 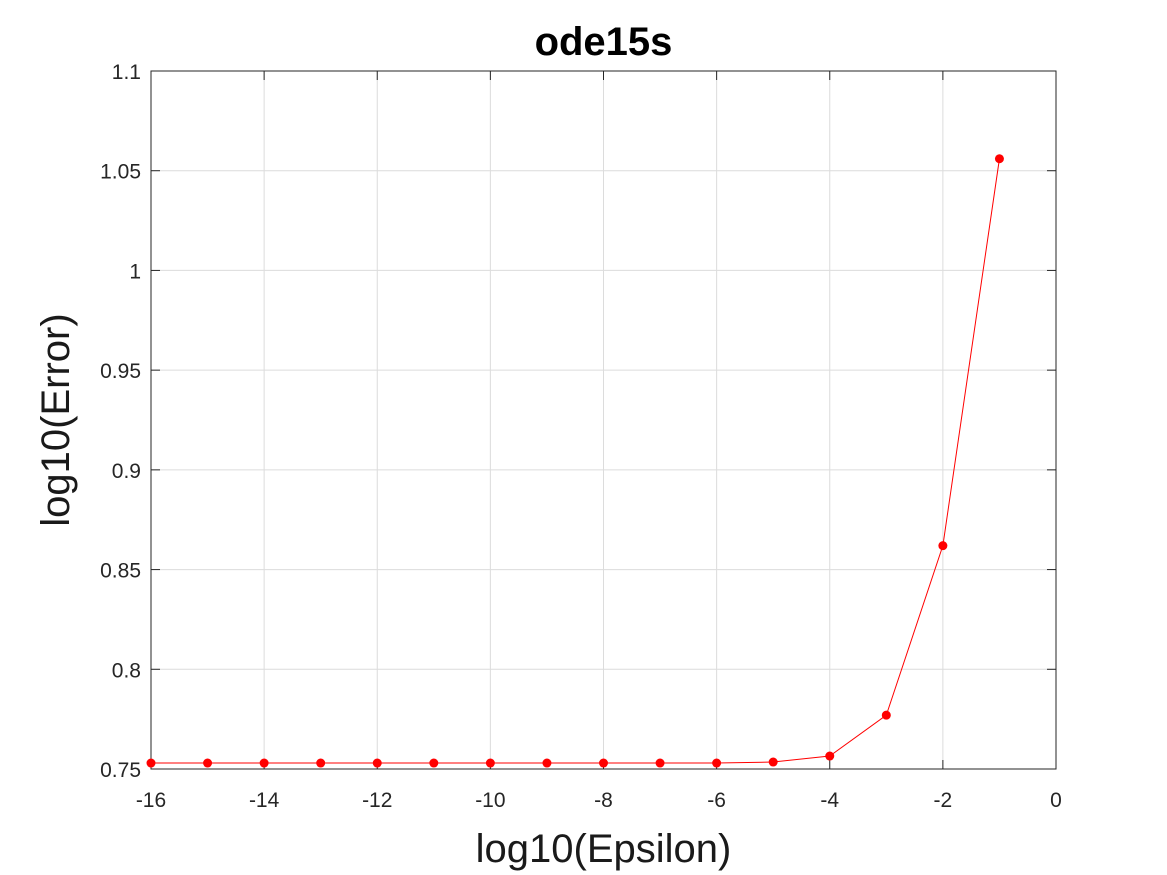 What do you see at coordinates (603, 800) in the screenshot?
I see `x-tick-label: -8` at bounding box center [603, 800].